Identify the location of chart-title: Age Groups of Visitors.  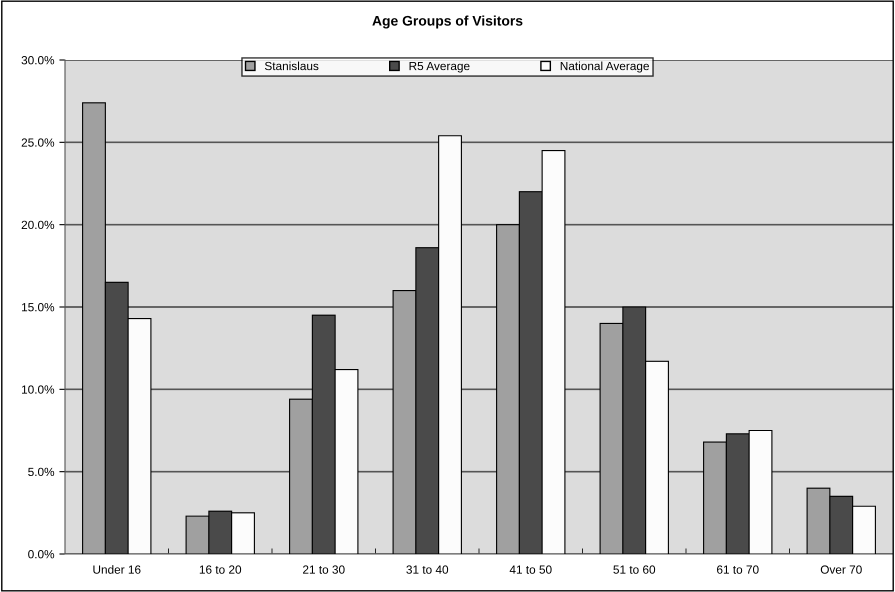
(447, 22).